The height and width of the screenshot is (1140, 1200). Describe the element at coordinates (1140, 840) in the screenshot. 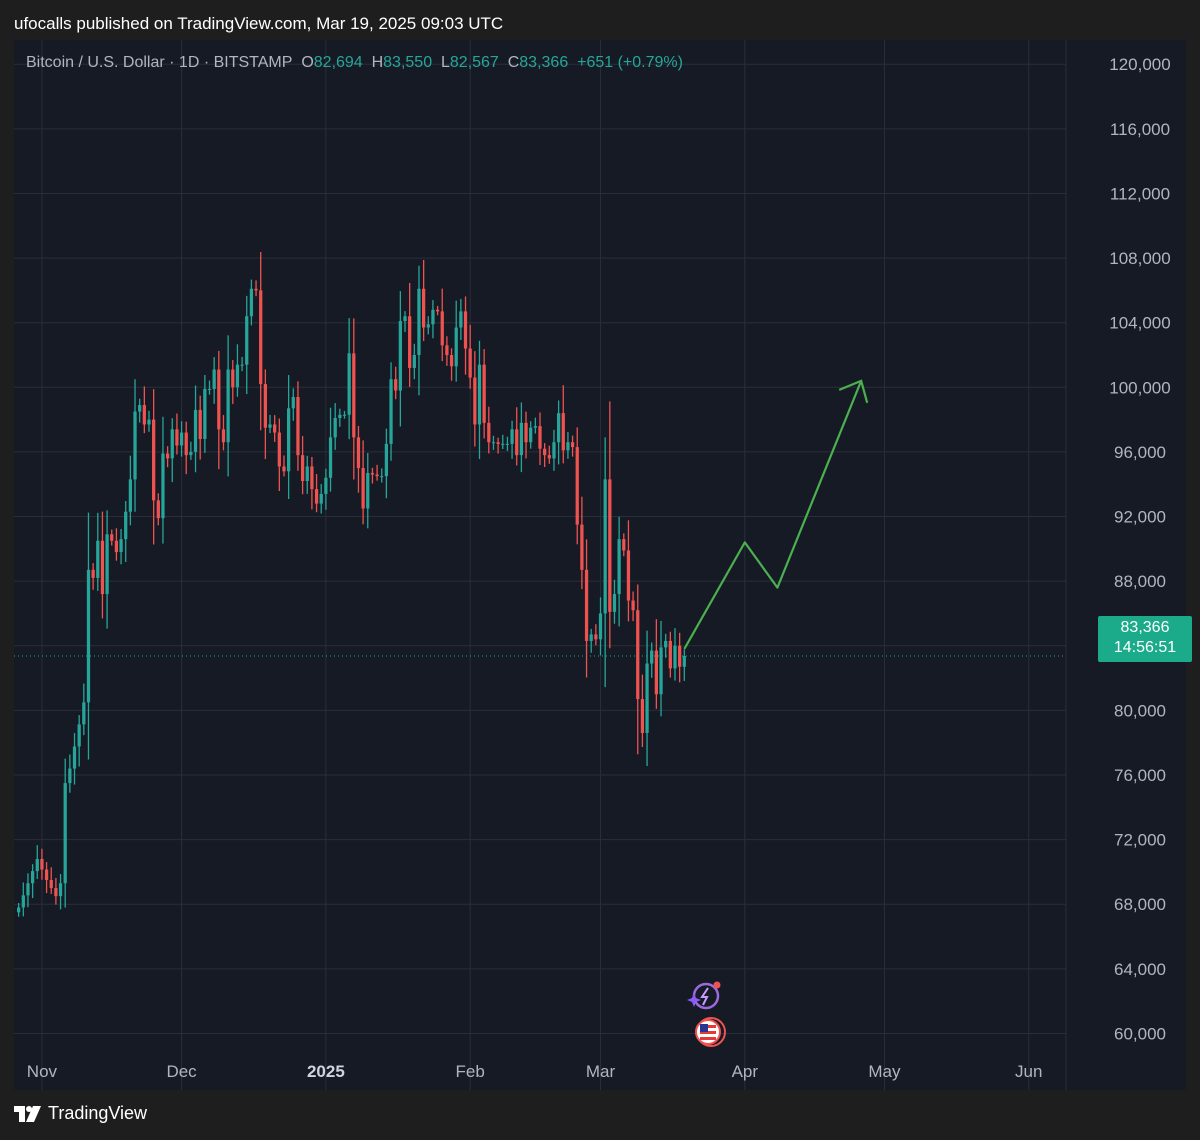

I see `y-tick-label: 72,000` at that location.